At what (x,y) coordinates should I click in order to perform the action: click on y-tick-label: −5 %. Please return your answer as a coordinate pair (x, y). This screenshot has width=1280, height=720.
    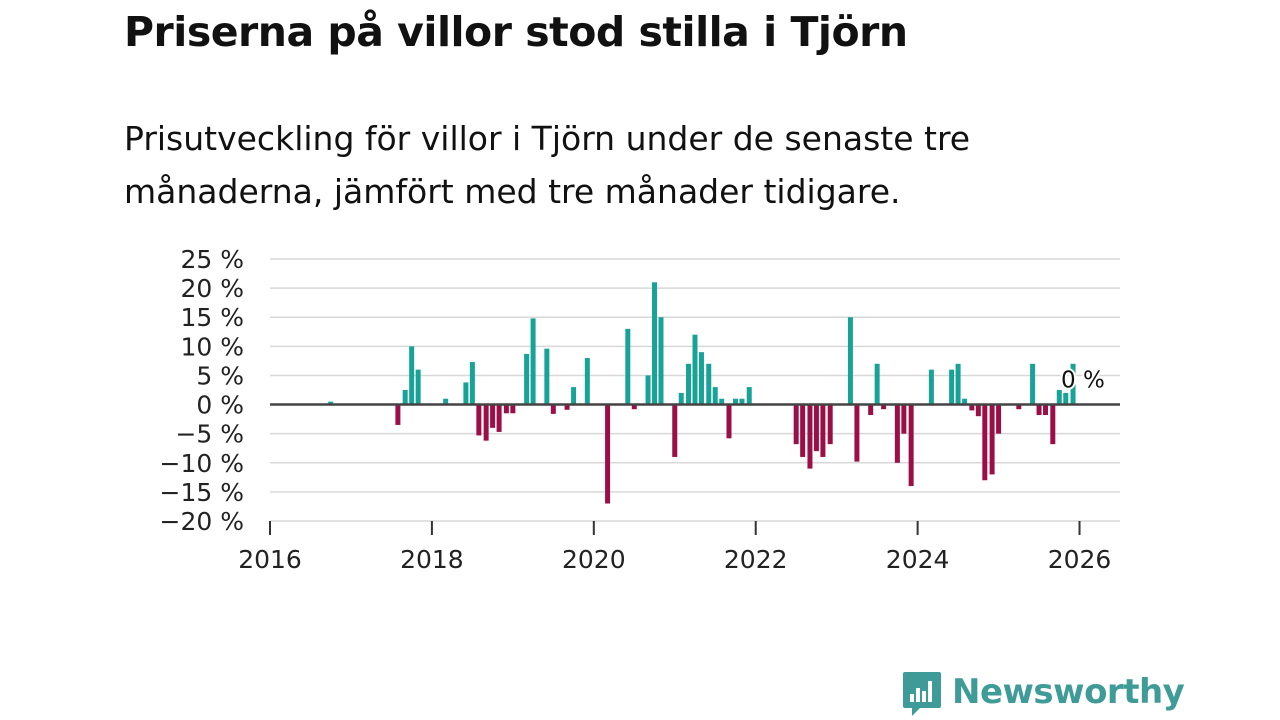
    Looking at the image, I should click on (209, 434).